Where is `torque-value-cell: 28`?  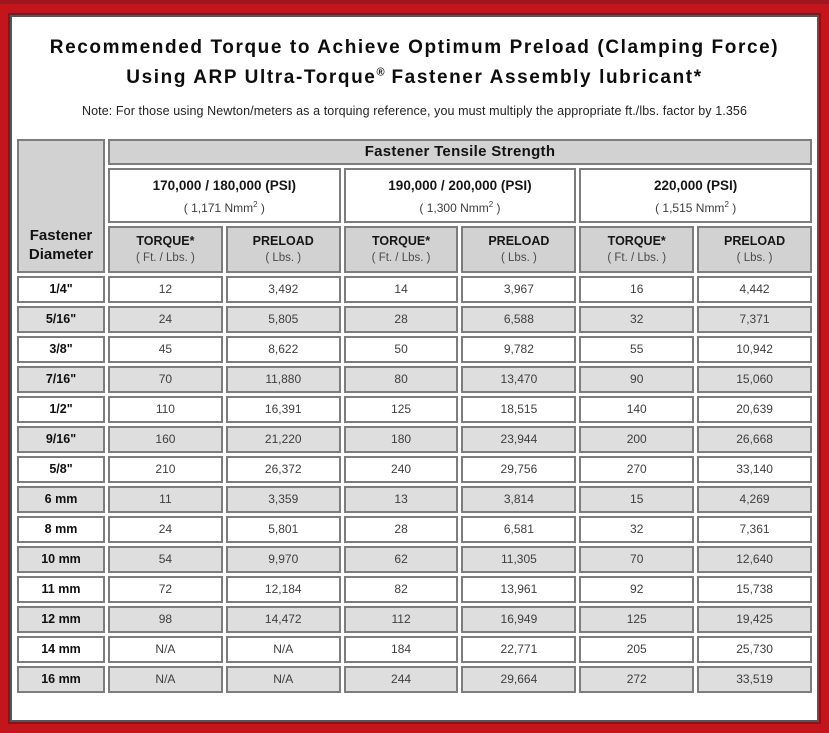
torque-value-cell: 28 is located at coordinates (401, 319).